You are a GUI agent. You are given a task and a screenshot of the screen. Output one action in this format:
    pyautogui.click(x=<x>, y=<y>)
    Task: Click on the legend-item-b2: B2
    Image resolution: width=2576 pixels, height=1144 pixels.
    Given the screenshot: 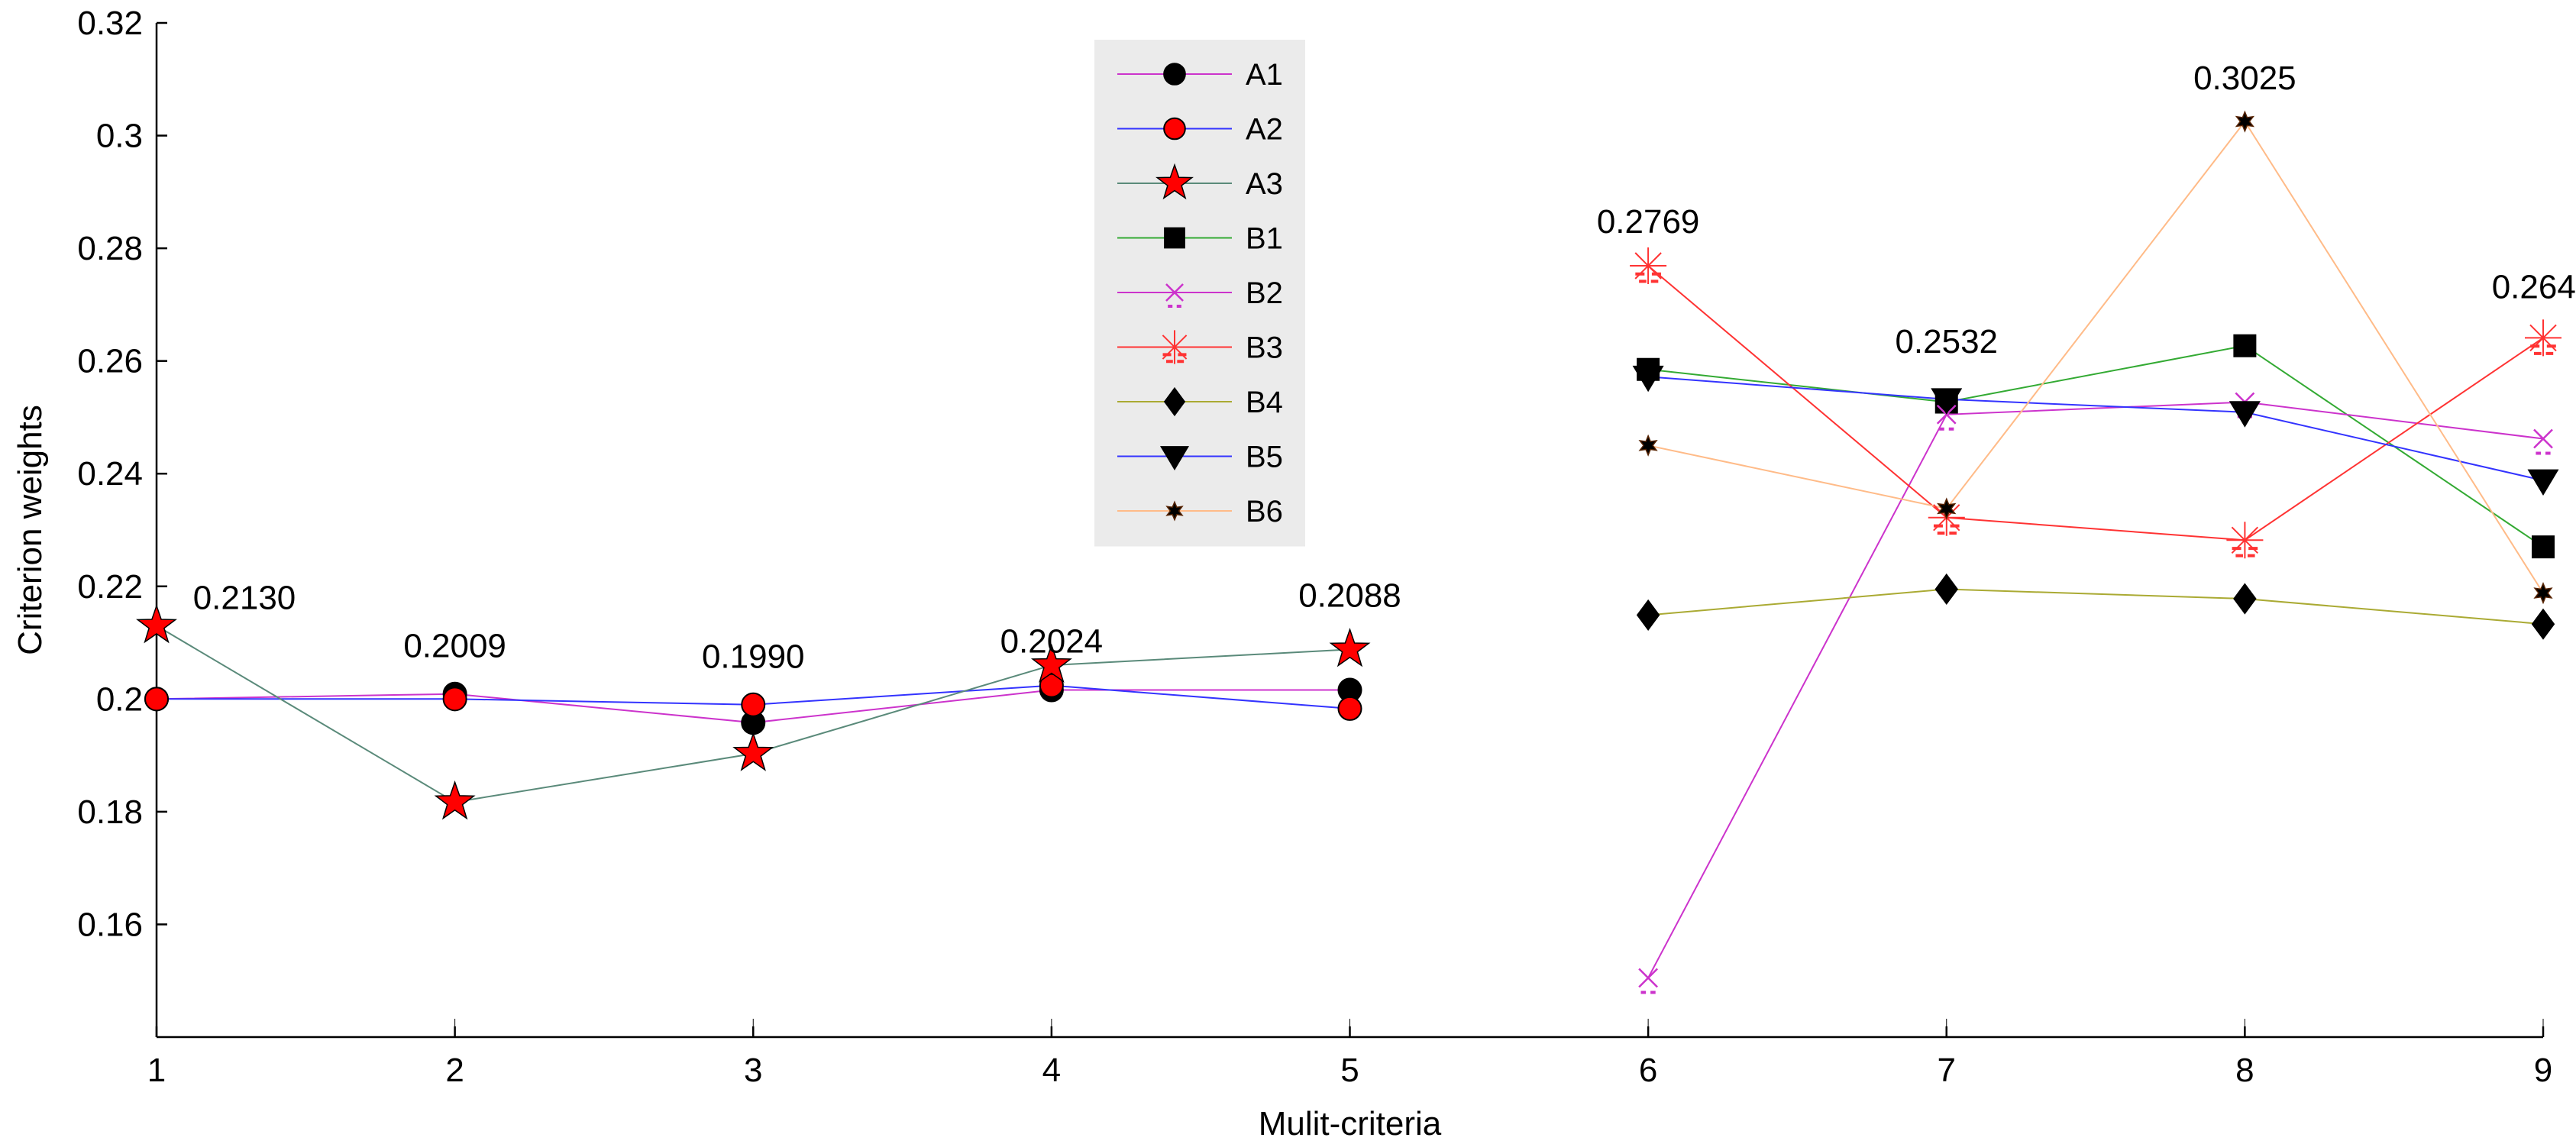 What is the action you would take?
    pyautogui.click(x=1200, y=293)
    